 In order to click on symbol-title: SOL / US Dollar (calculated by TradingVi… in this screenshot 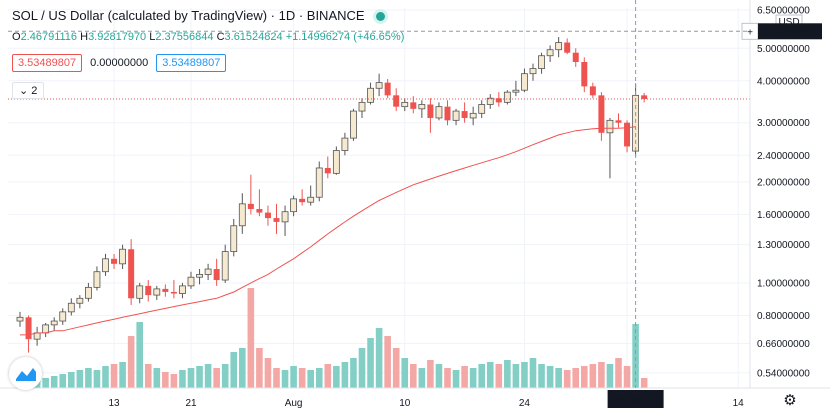, I will do `click(188, 15)`.